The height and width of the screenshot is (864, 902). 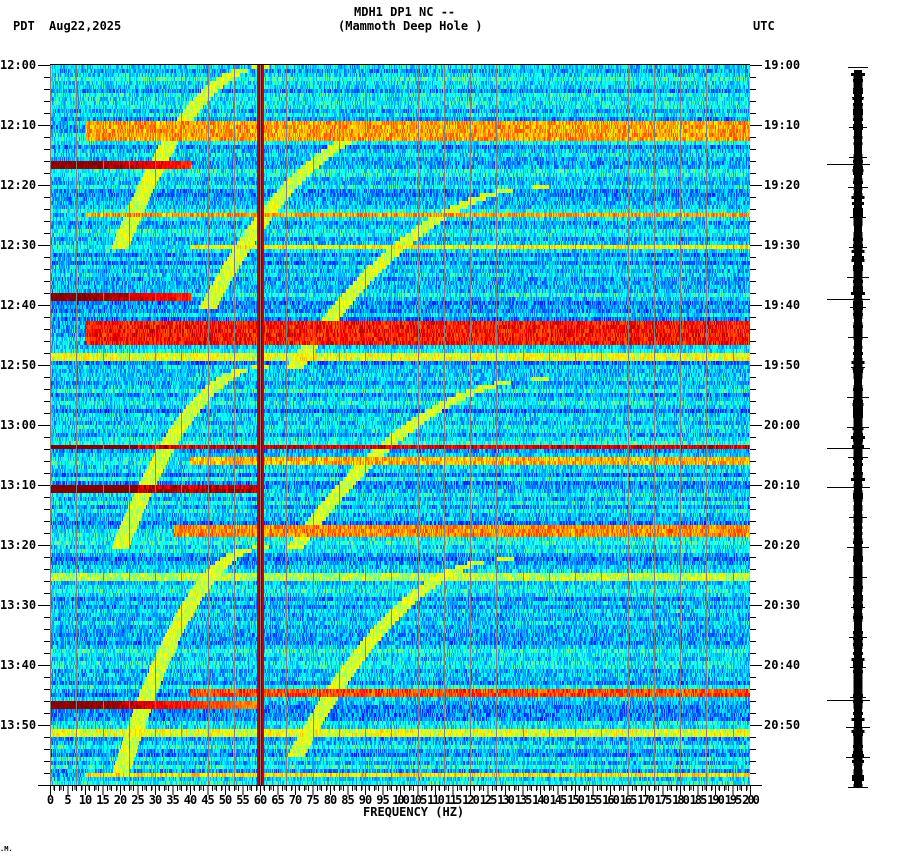 I want to click on right-time-tick-label: 20:40, so click(x=782, y=665).